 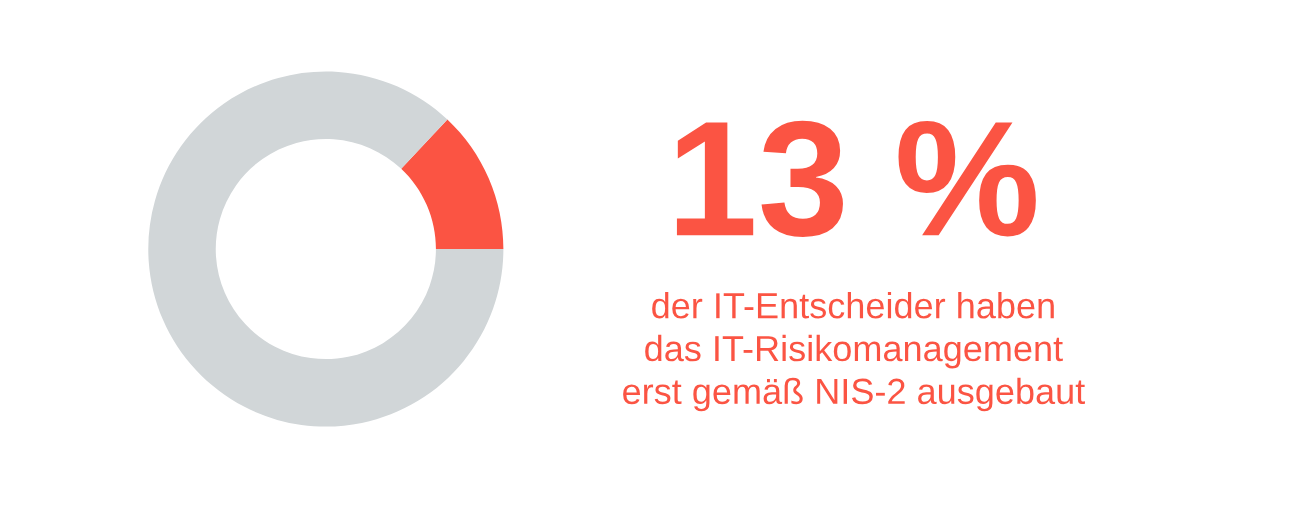 What do you see at coordinates (856, 178) in the screenshot?
I see `data-label: 13 %` at bounding box center [856, 178].